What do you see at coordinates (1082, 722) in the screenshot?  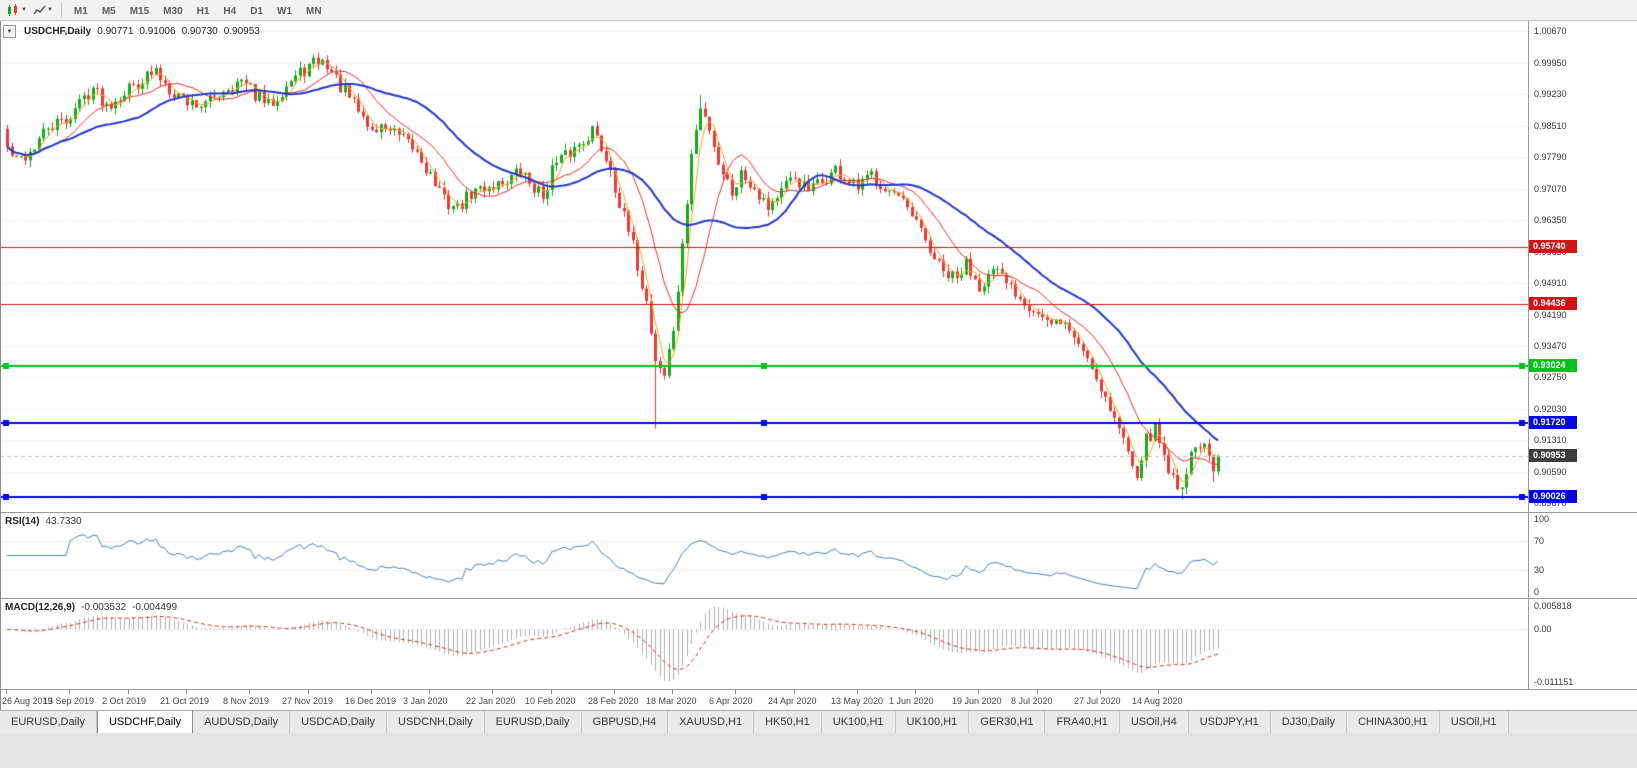 I see `tab-fra40-h1: FRA40,H1` at bounding box center [1082, 722].